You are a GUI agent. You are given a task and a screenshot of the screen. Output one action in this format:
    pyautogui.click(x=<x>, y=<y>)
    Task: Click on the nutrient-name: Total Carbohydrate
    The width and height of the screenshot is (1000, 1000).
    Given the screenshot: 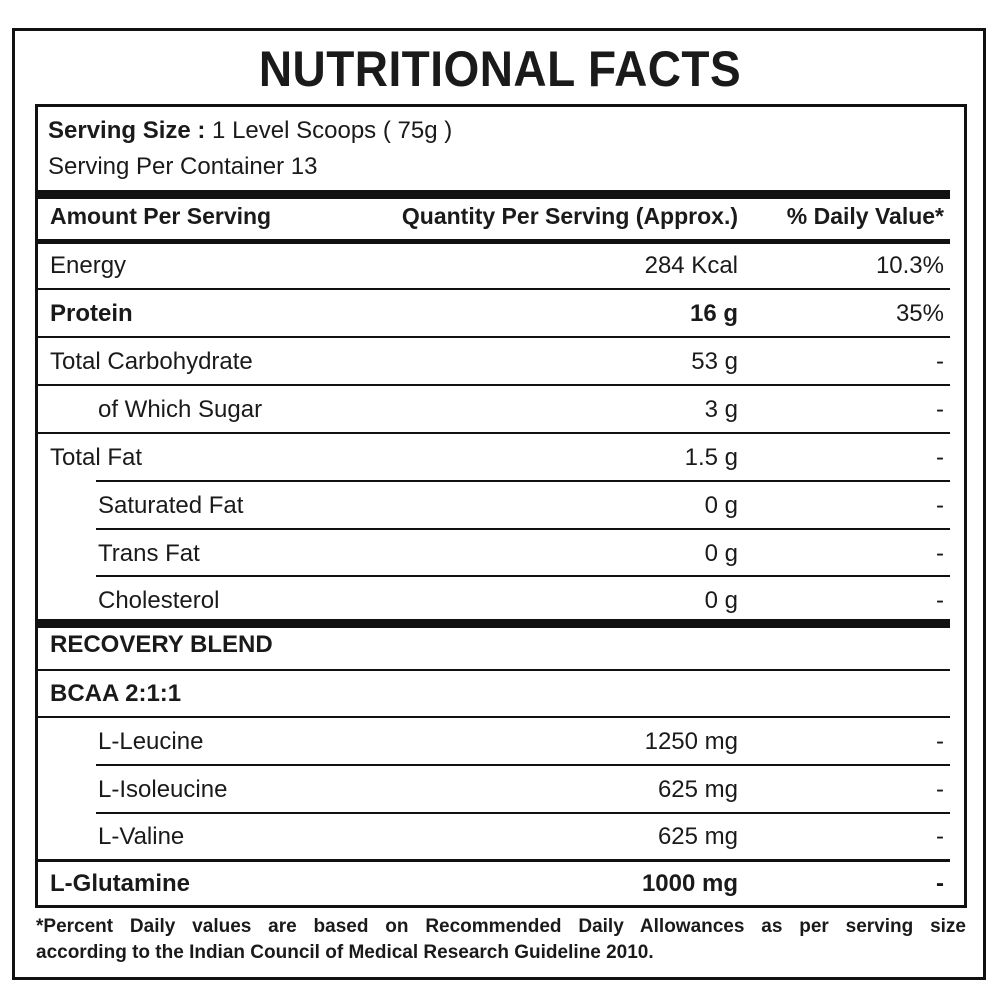 What is the action you would take?
    pyautogui.click(x=151, y=361)
    